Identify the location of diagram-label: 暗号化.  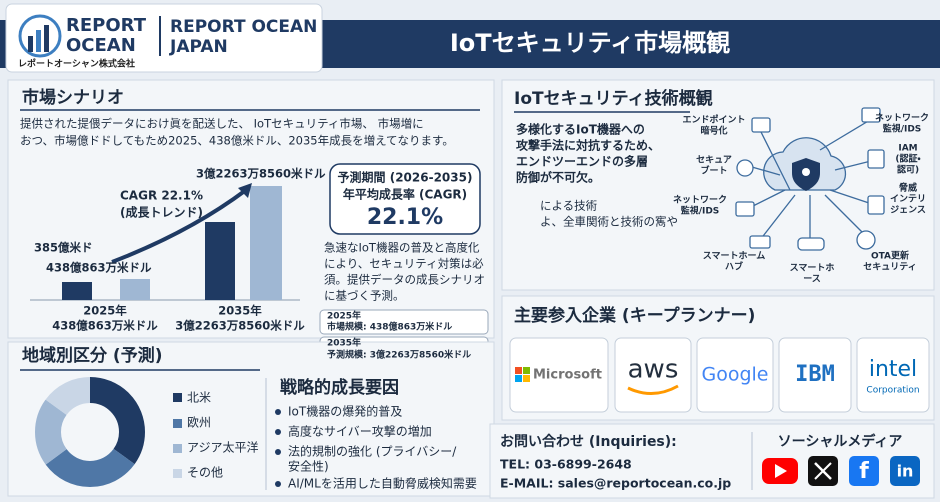
(713, 131).